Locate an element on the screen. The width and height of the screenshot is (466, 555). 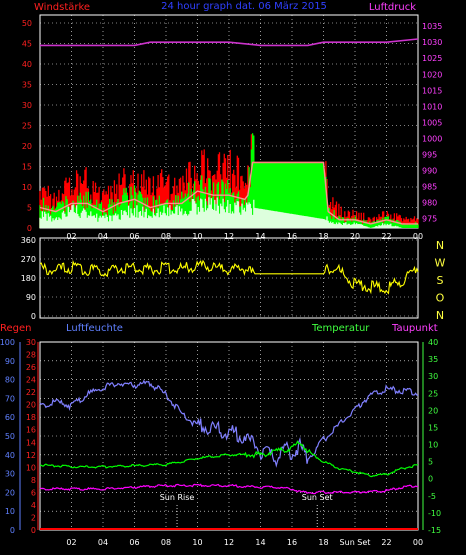
tick-label-wind: 40 is located at coordinates (27, 64).